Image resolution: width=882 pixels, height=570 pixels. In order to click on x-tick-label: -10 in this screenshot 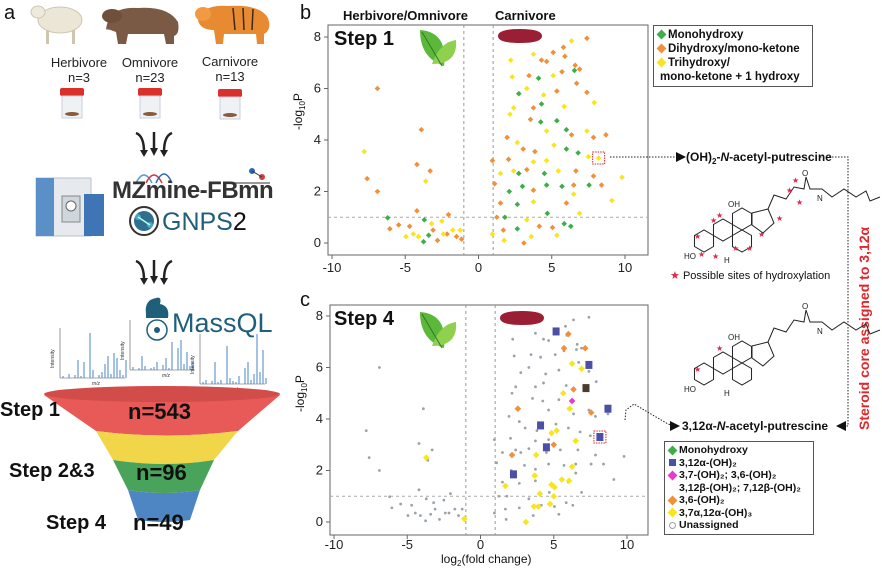, I will do `click(334, 544)`.